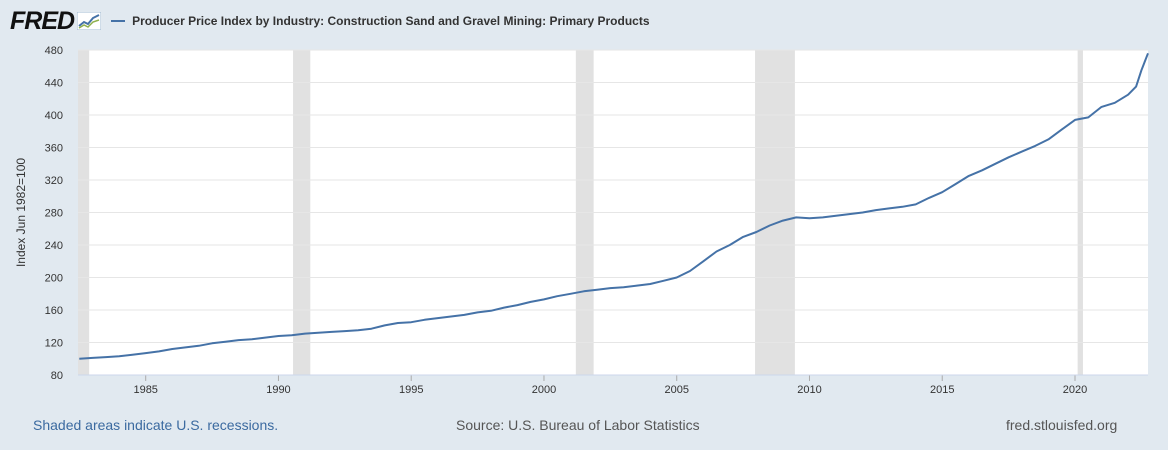 The height and width of the screenshot is (450, 1168). Describe the element at coordinates (1075, 390) in the screenshot. I see `x-tick-label: 2020` at that location.